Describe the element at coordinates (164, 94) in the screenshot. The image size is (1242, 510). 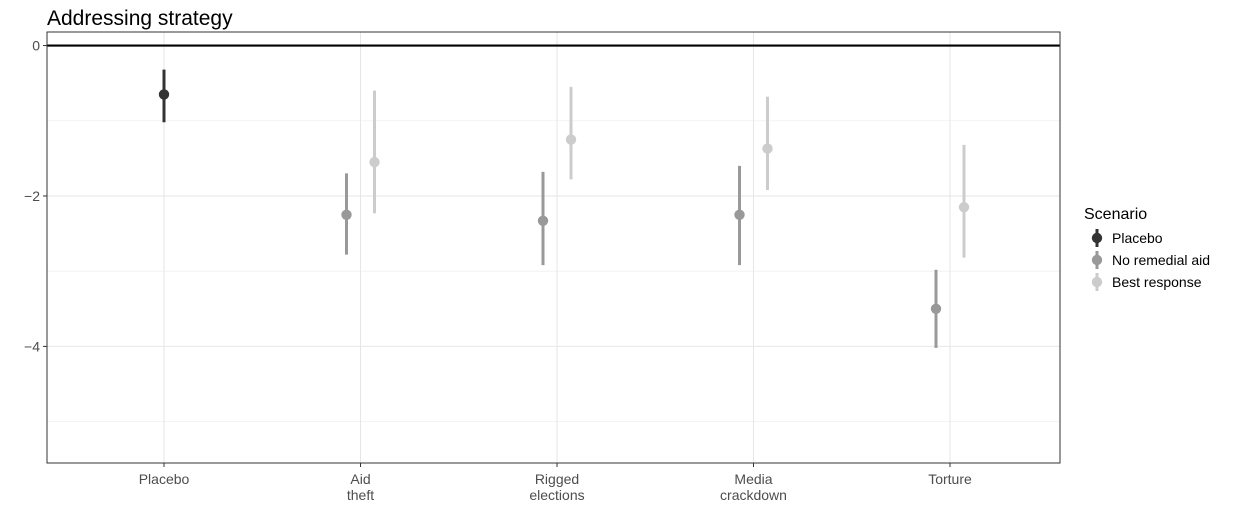
I see `data-point-placebo` at that location.